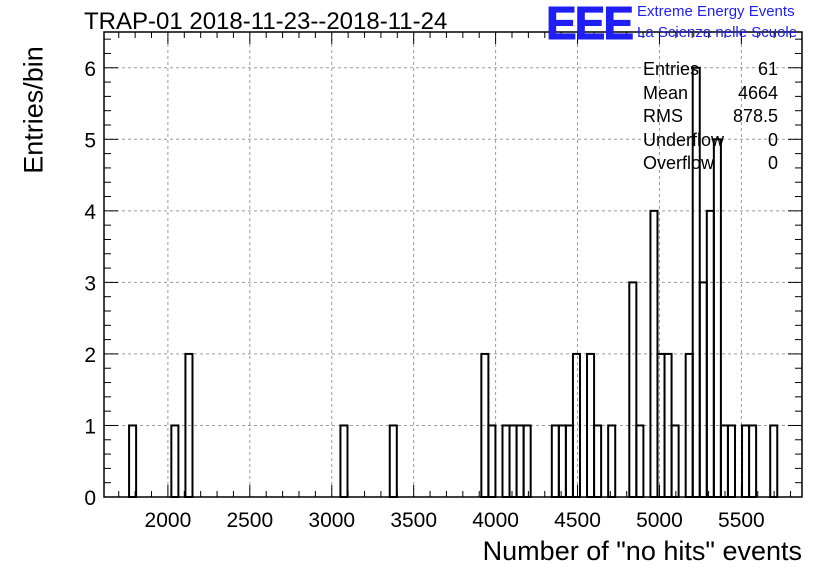 This screenshot has height=572, width=836. What do you see at coordinates (671, 69) in the screenshot?
I see `stat-key: Entries` at bounding box center [671, 69].